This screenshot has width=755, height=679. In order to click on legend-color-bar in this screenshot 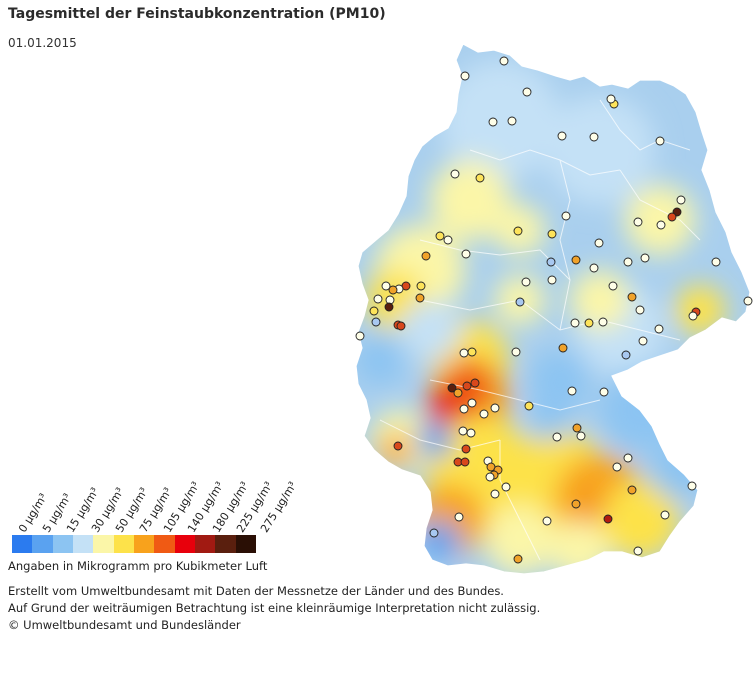, I will do `click(134, 544)`.